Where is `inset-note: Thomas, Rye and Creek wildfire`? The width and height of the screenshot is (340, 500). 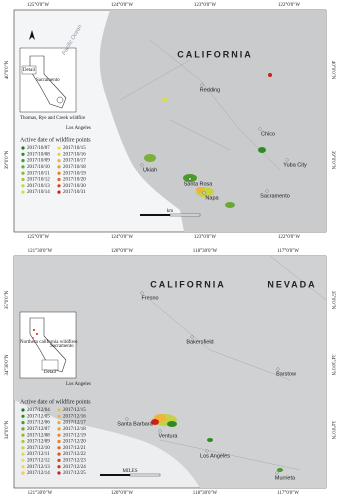
inset-note: Thomas, Rye and Creek wildfire is located at coordinates (53, 118).